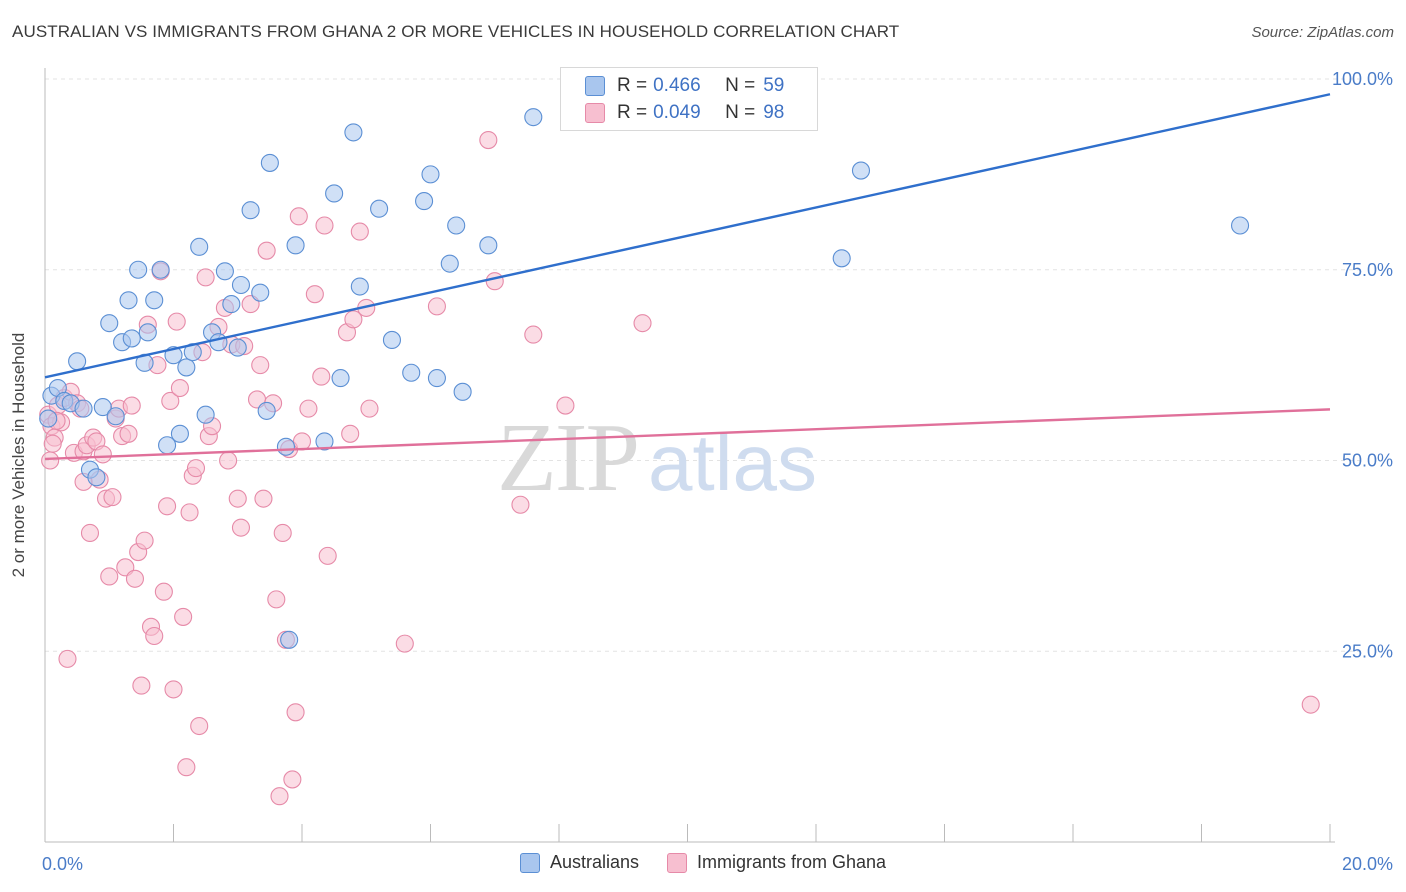  Describe the element at coordinates (776, 862) in the screenshot. I see `legend-item-ghana: Immigrants from Ghana` at that location.